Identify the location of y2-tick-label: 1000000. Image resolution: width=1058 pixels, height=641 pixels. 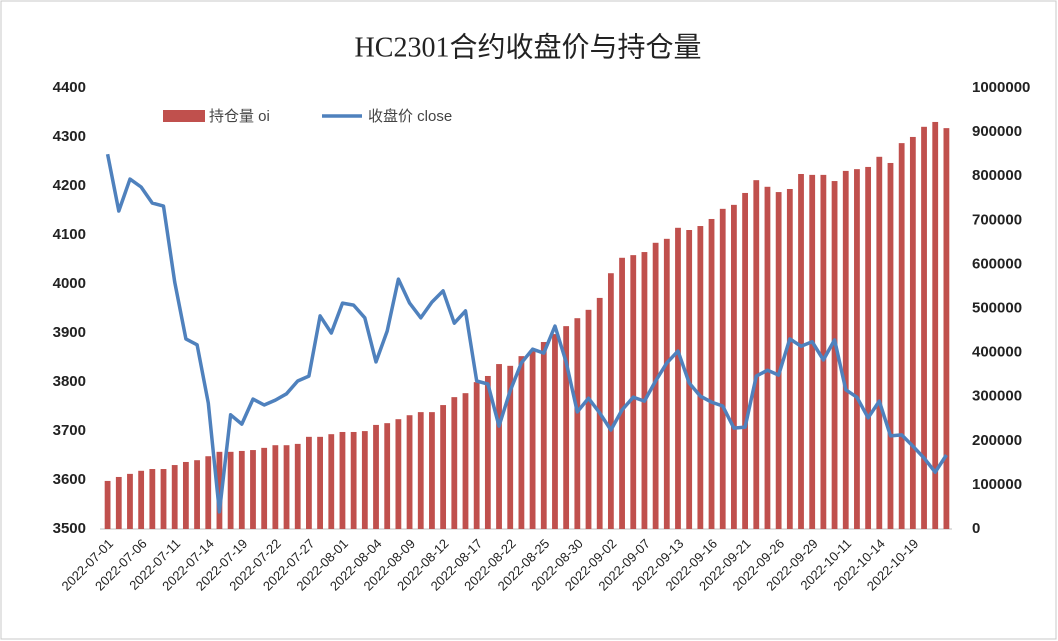
(1001, 87).